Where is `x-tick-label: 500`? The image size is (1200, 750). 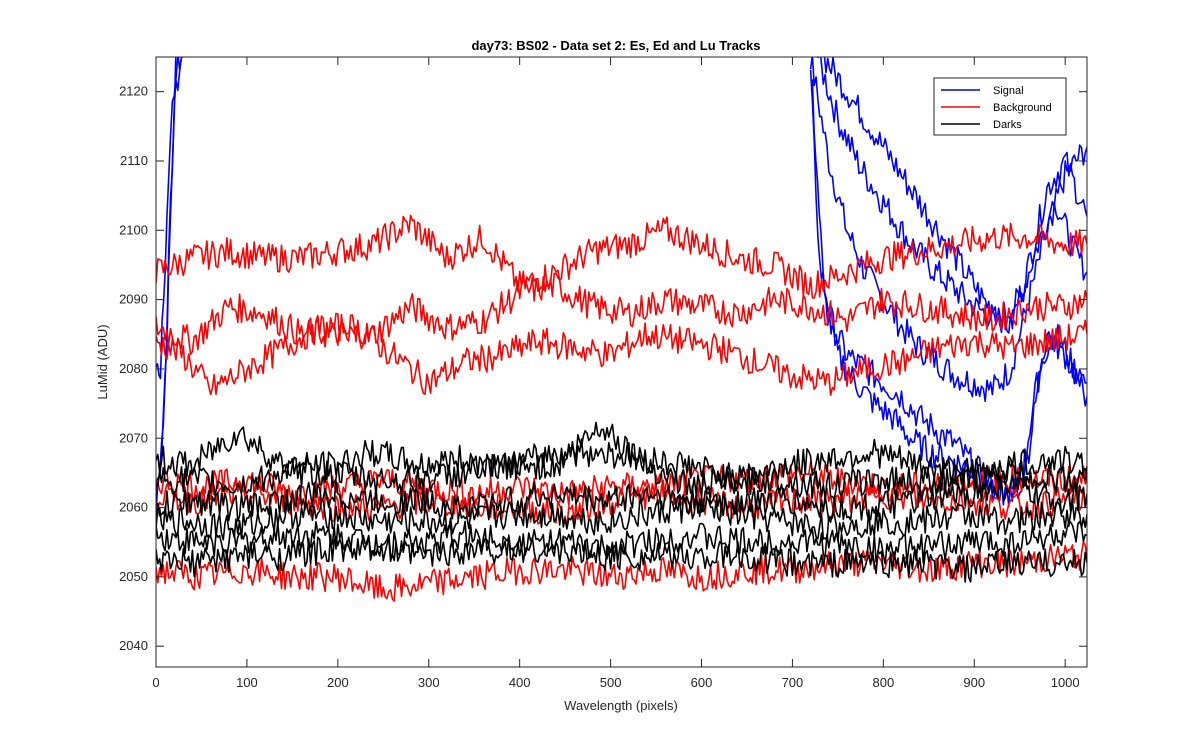 x-tick-label: 500 is located at coordinates (611, 682).